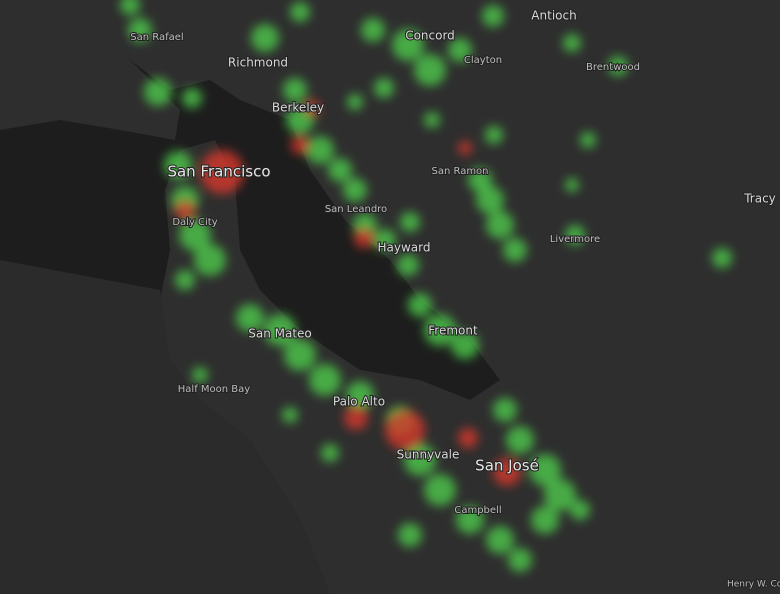 This screenshot has height=594, width=780. Describe the element at coordinates (453, 331) in the screenshot. I see `place-label: Fremont` at that location.